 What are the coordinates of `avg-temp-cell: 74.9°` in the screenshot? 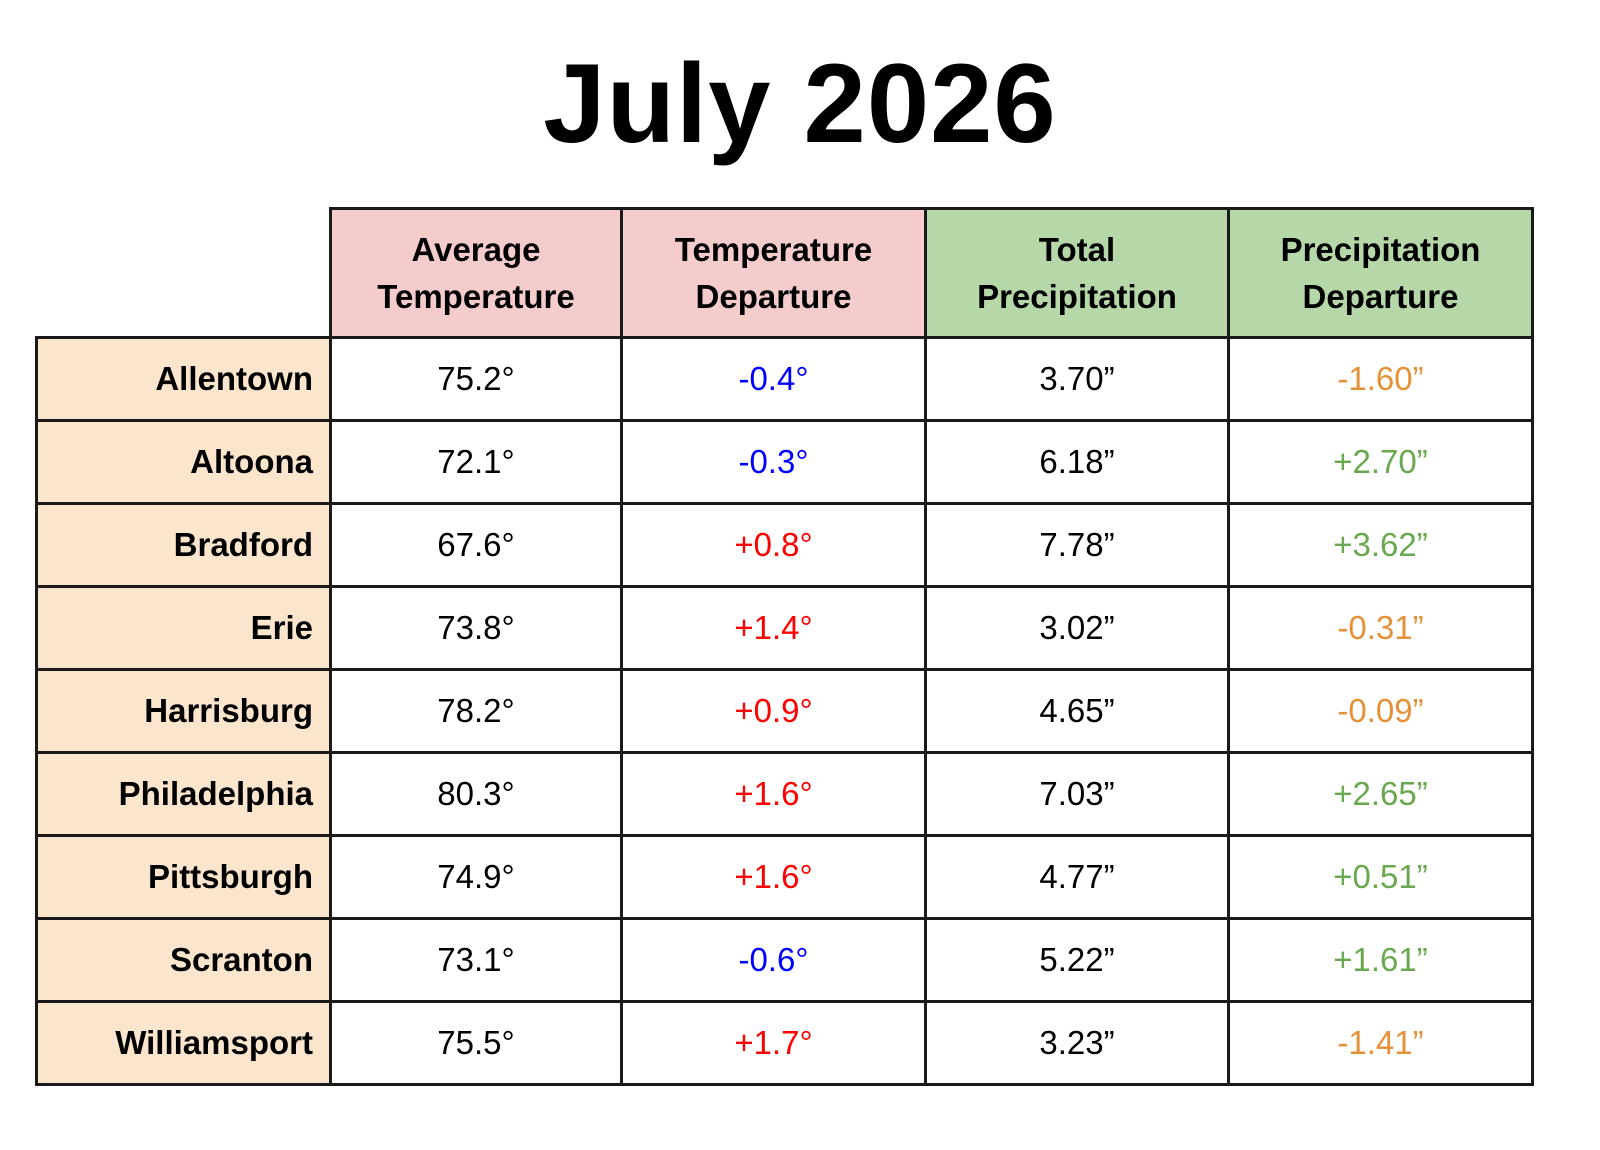 It's located at (476, 877).